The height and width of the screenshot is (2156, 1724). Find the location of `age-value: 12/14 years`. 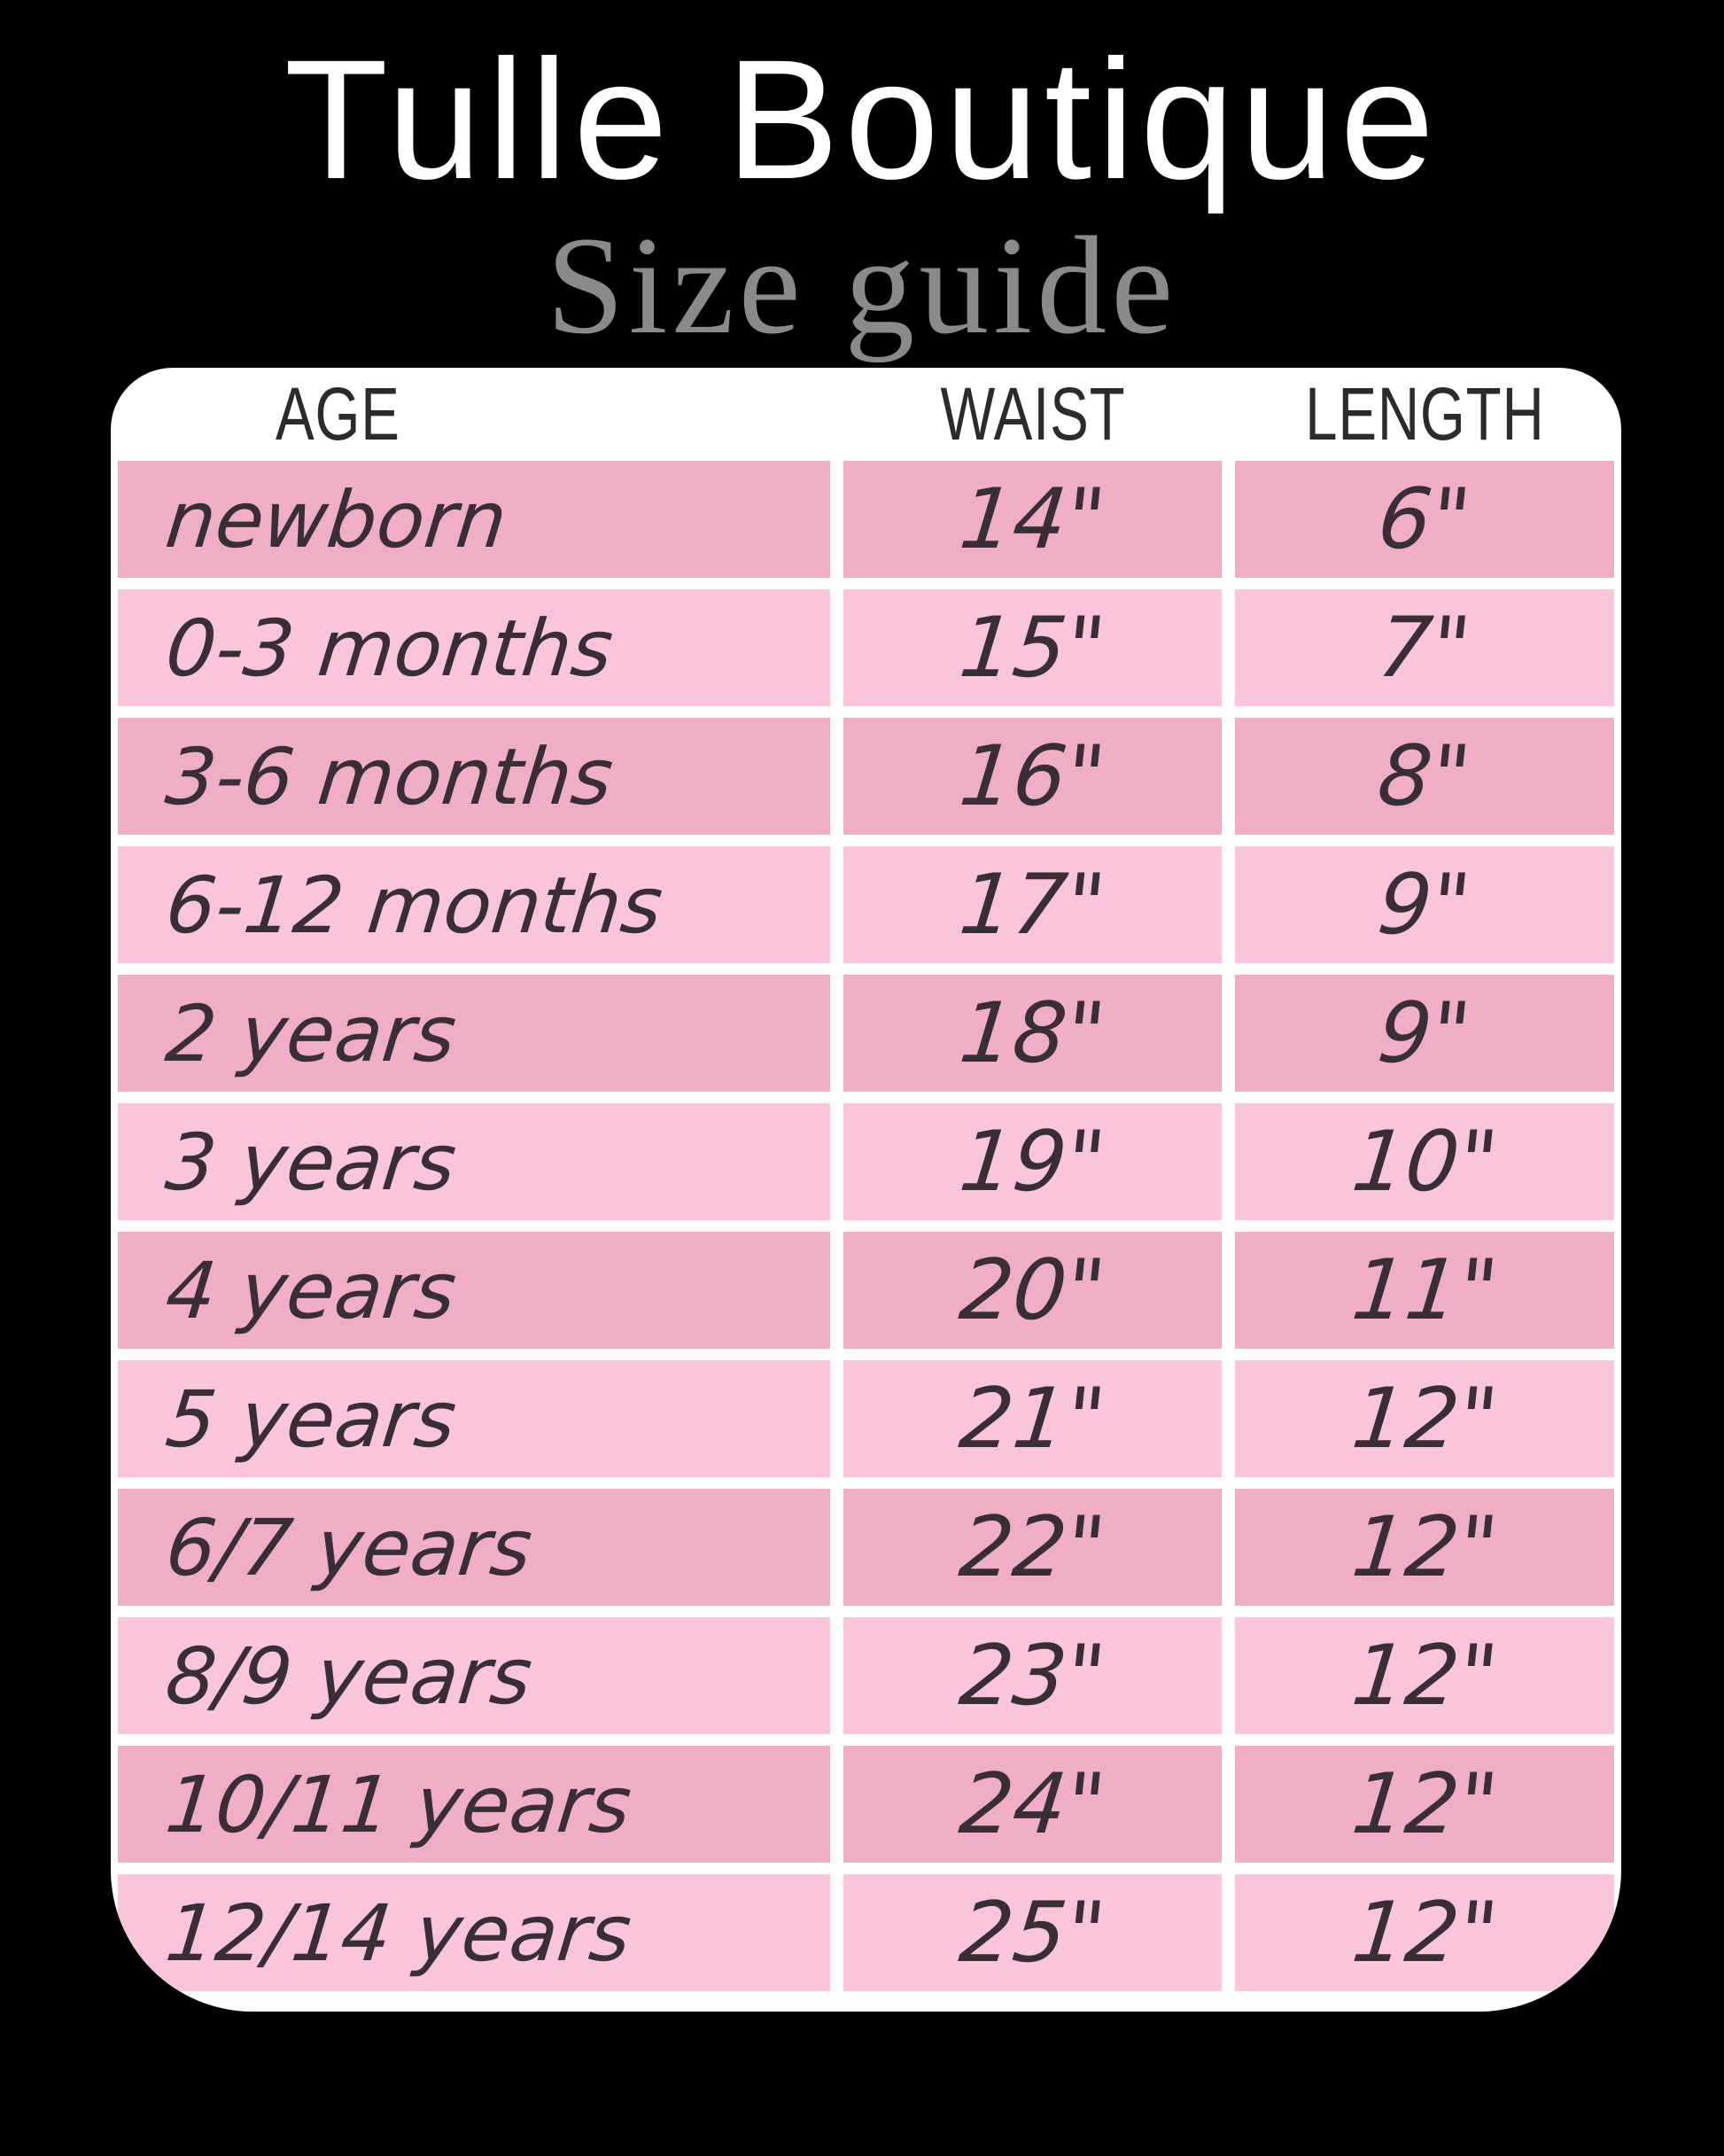

age-value: 12/14 years is located at coordinates (398, 1933).